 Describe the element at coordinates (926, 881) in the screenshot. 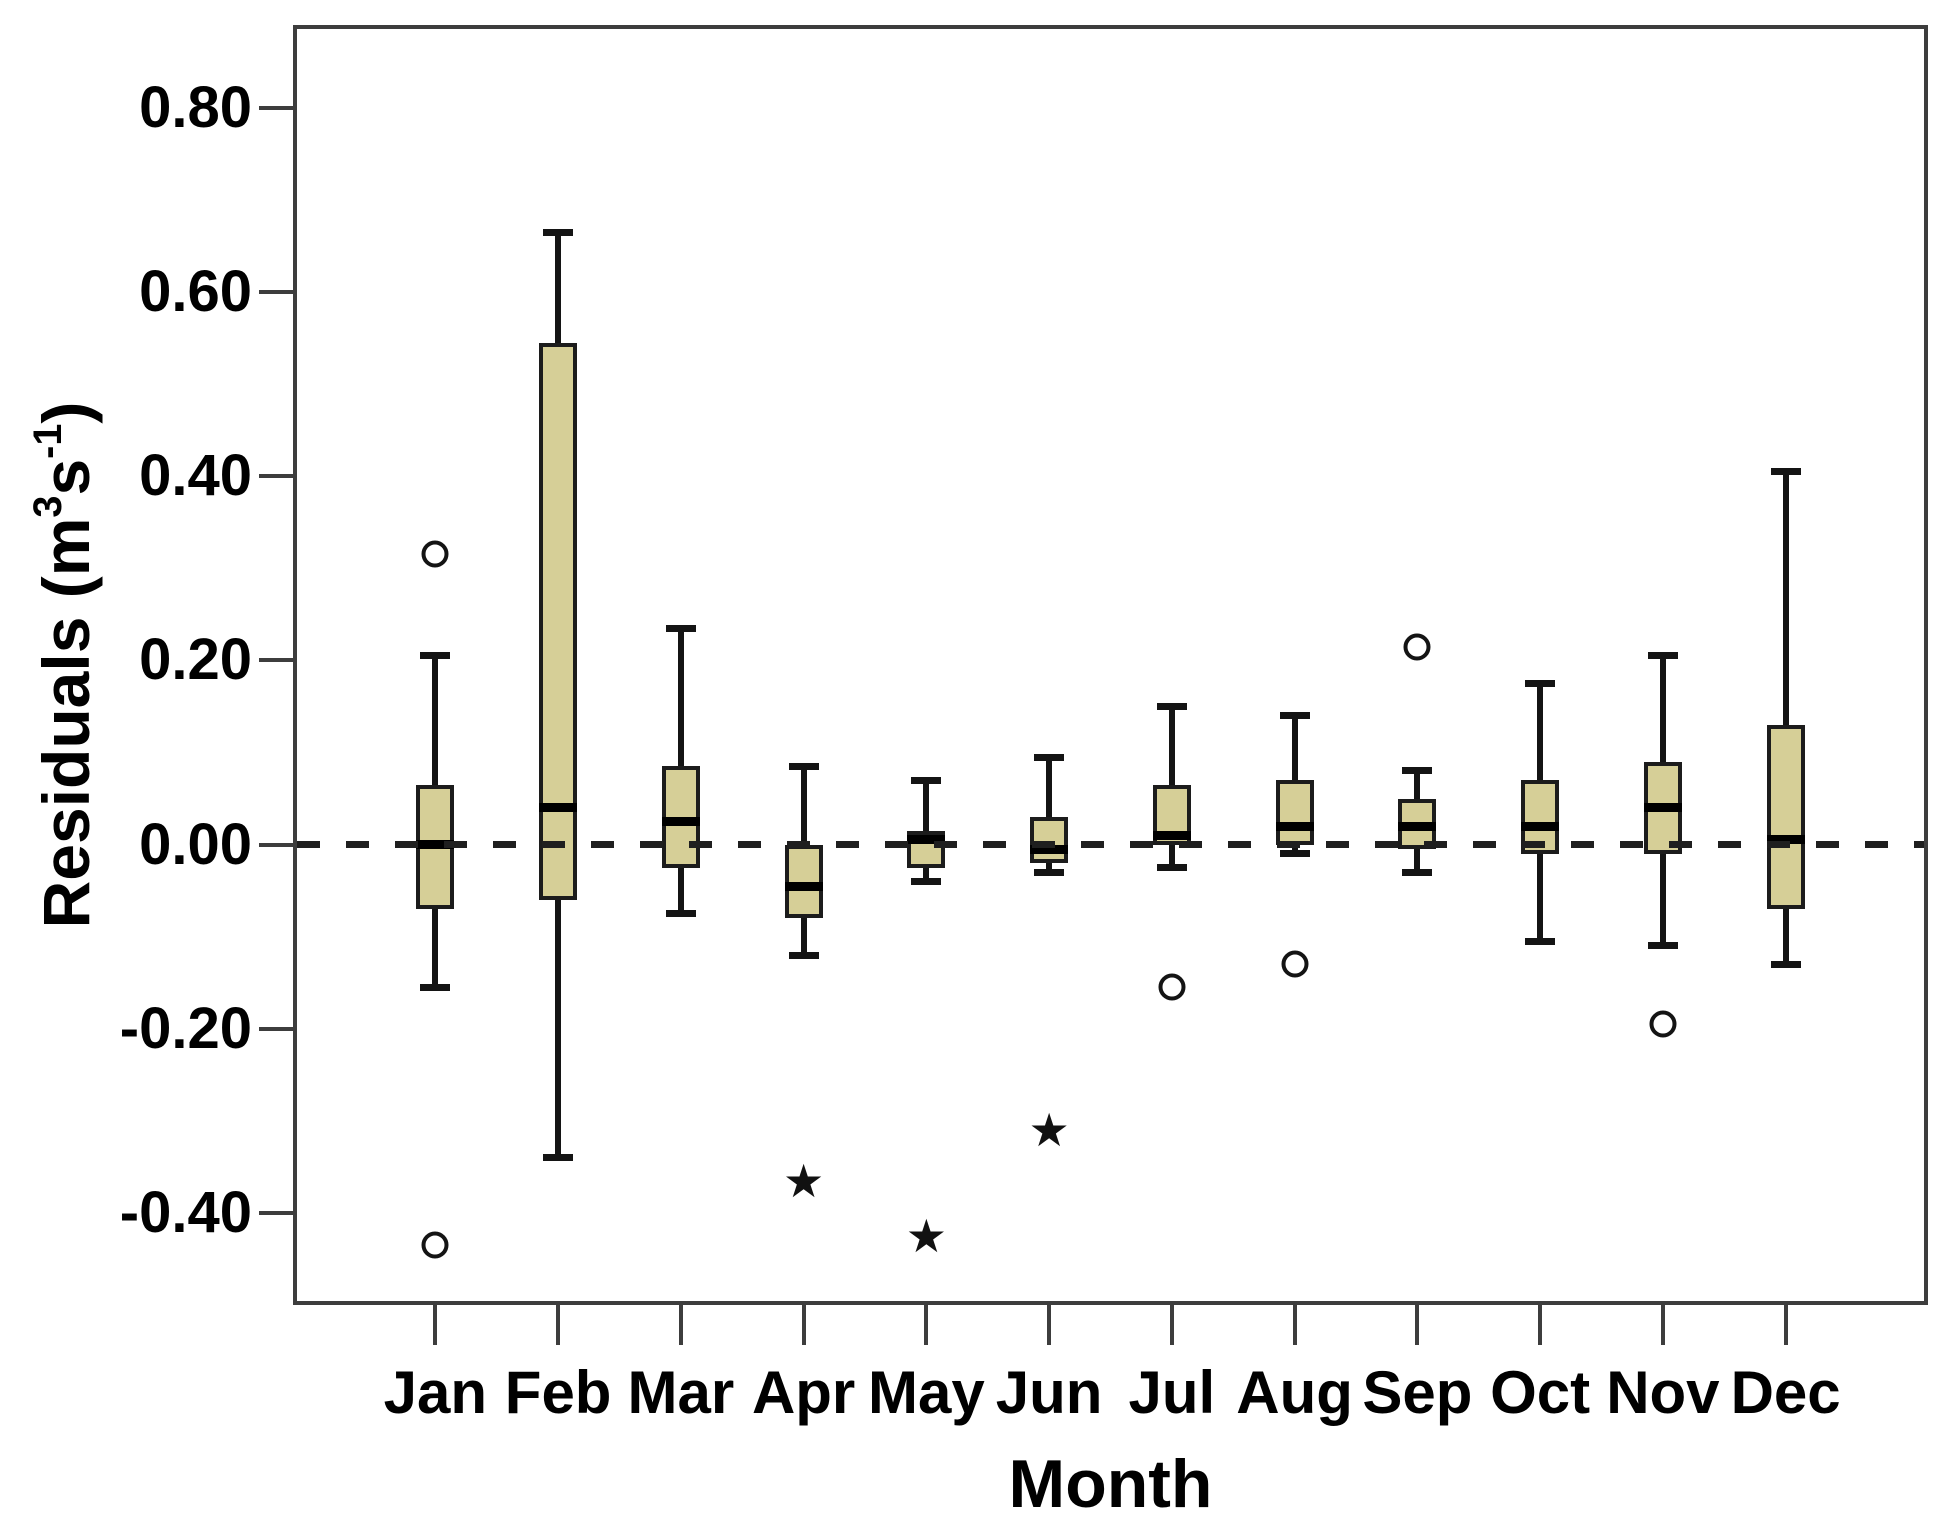

I see `whisker-cap-bottom-may` at that location.